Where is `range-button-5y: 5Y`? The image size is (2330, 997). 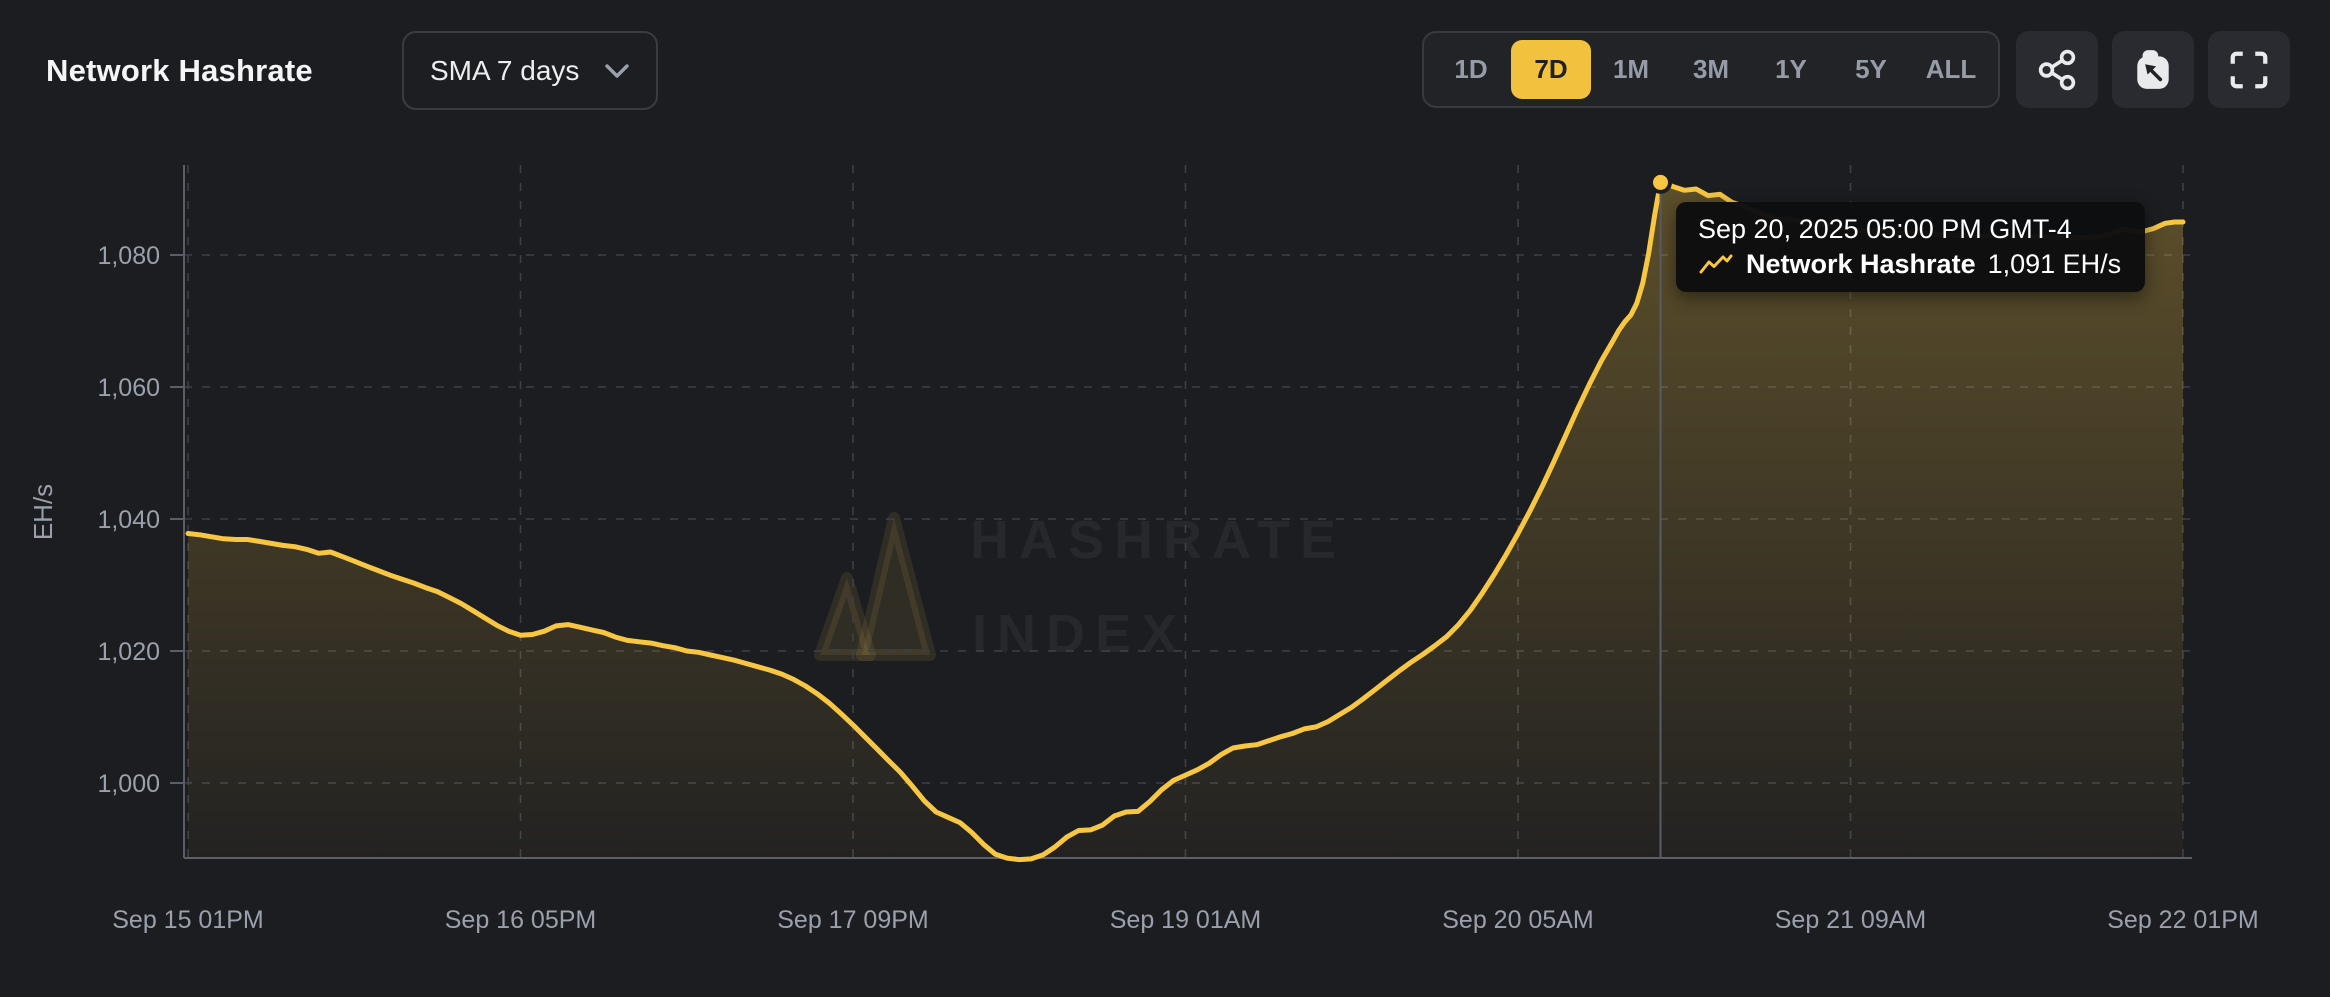
range-button-5y: 5Y is located at coordinates (1871, 69).